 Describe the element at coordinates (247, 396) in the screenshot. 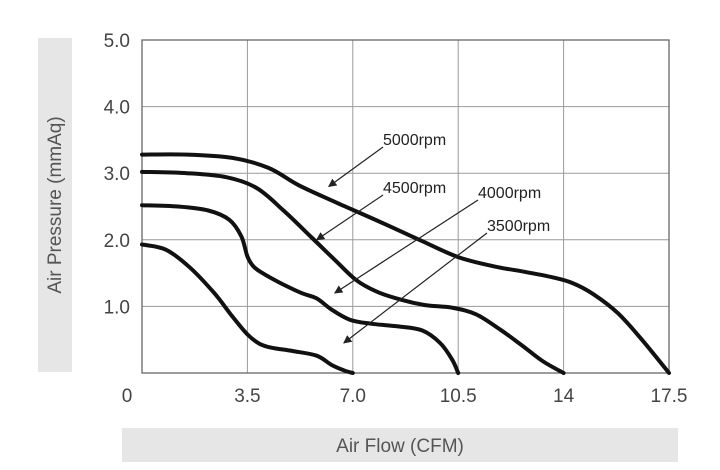

I see `x-tick-label: 3.5` at that location.